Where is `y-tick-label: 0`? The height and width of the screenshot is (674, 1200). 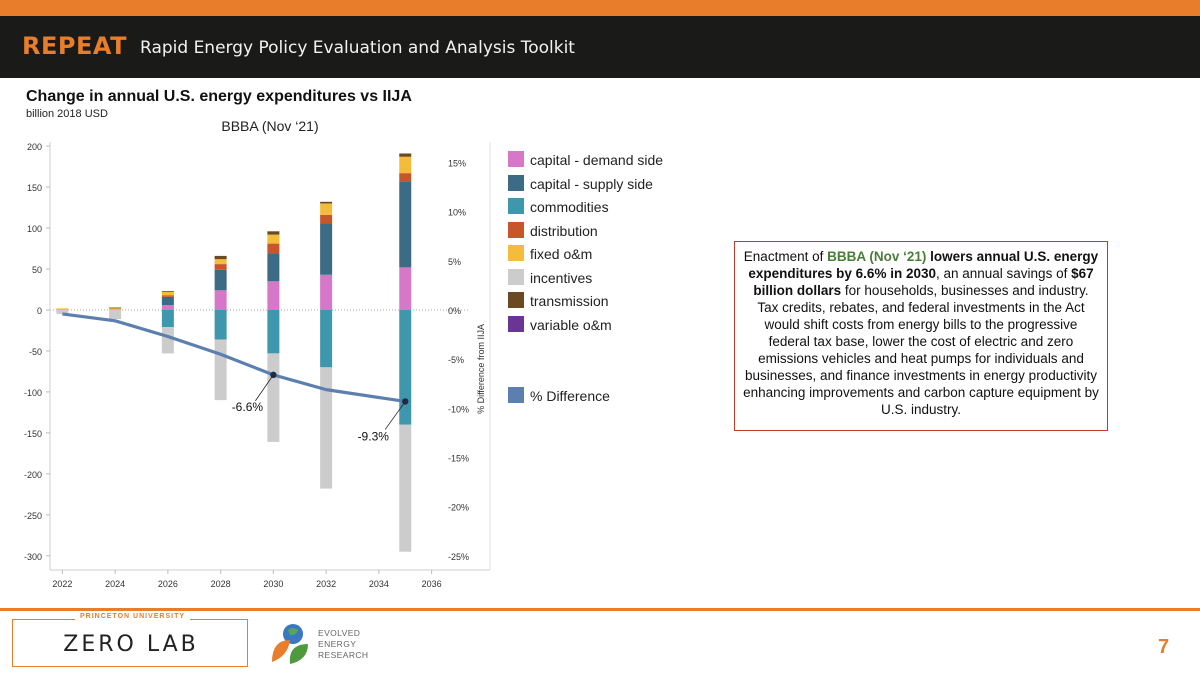 y-tick-label: 0 is located at coordinates (39, 311).